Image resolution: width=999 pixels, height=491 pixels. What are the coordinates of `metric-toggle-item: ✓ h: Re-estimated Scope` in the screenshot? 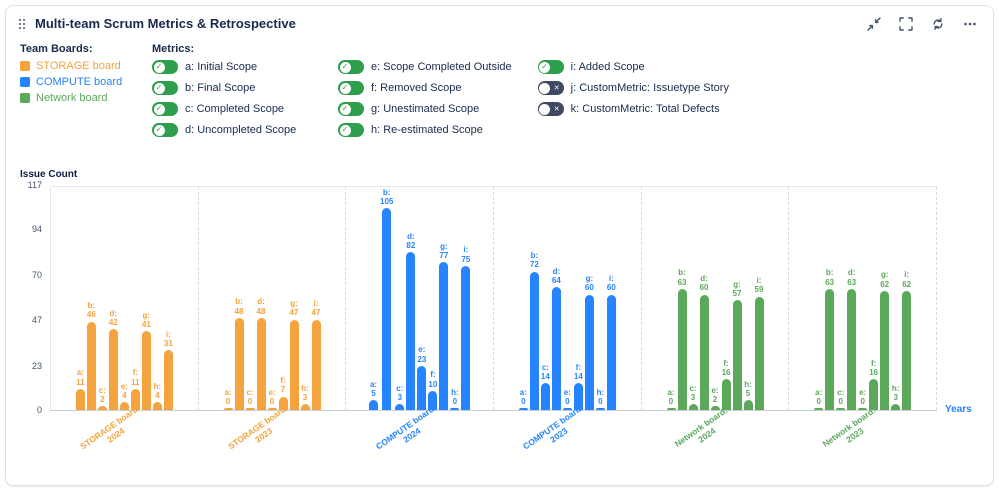 It's located at (425, 130).